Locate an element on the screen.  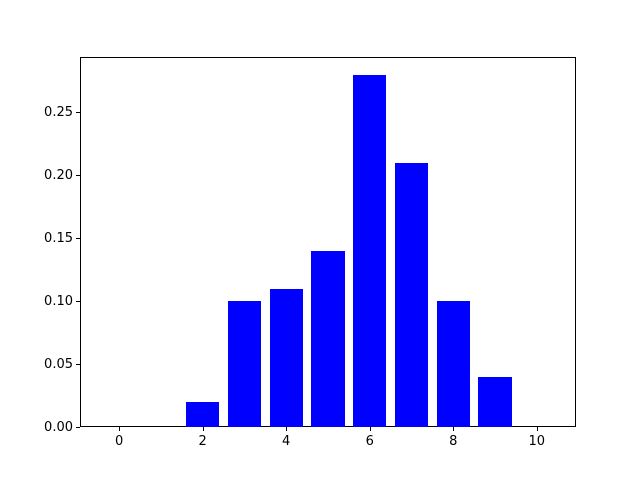
bar-x8 is located at coordinates (453, 364).